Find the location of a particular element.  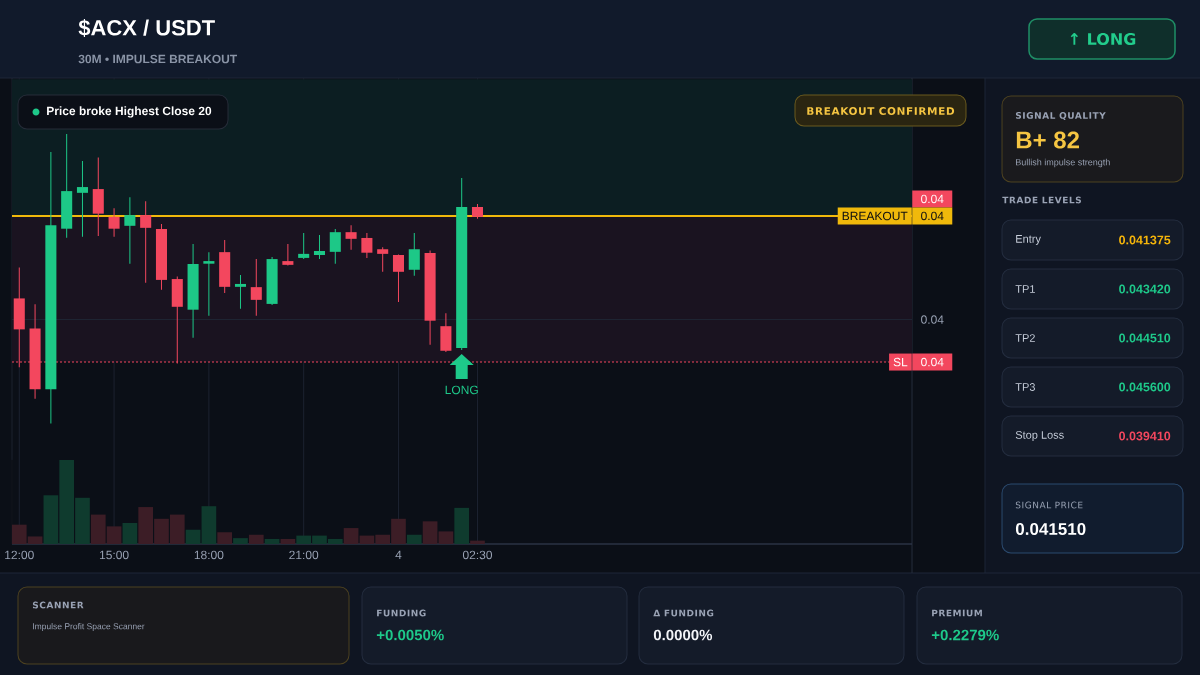

text: 0.044510 is located at coordinates (1145, 338).